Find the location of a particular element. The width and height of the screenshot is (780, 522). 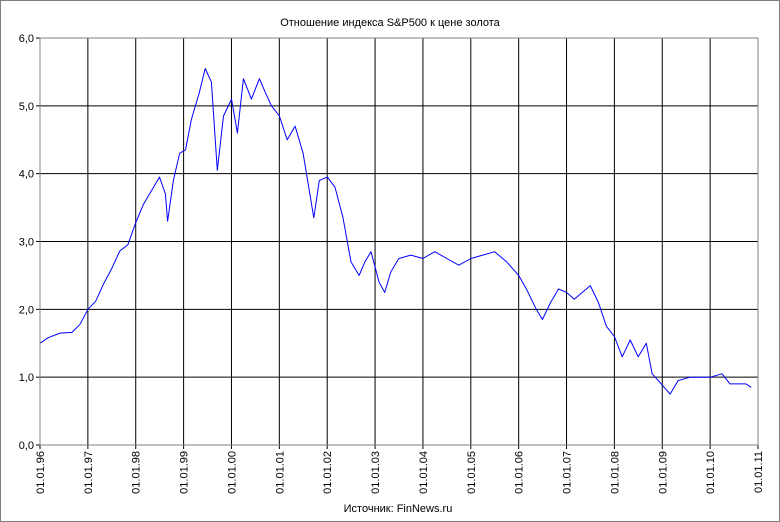

x-tick-label: 01.01.08 is located at coordinates (615, 472).